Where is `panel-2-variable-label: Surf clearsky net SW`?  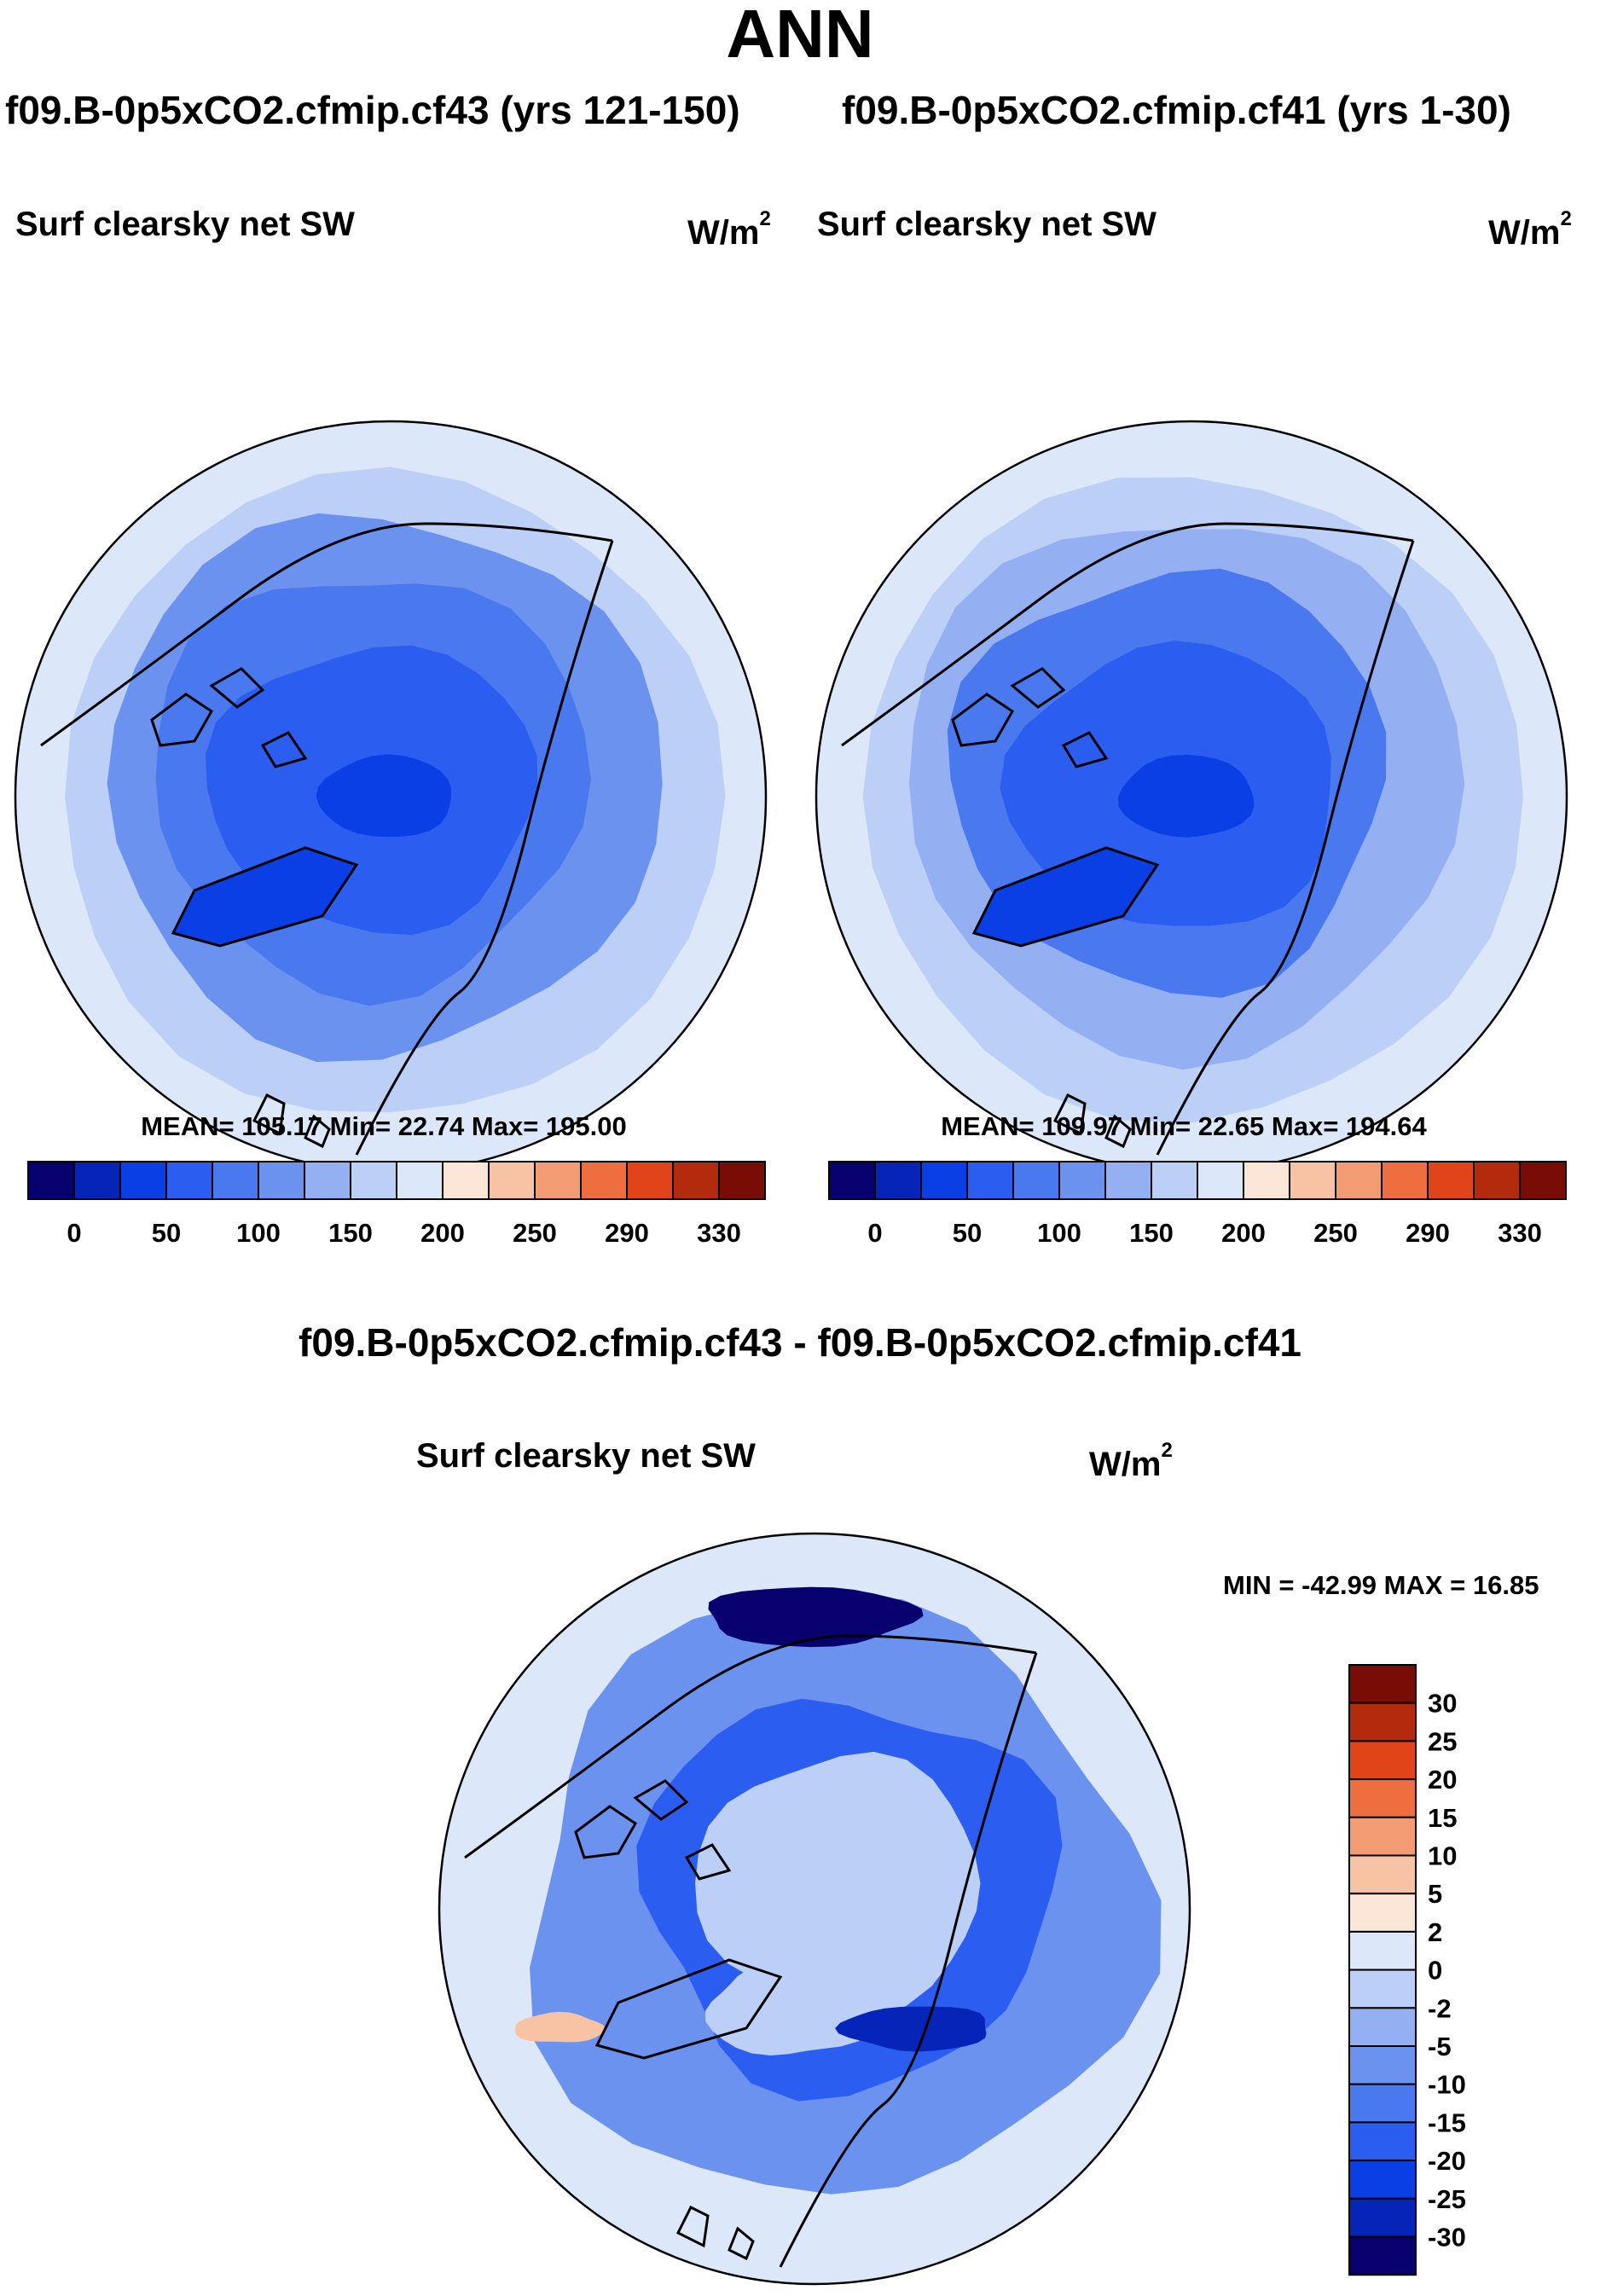
panel-2-variable-label: Surf clearsky net SW is located at coordinates (987, 224).